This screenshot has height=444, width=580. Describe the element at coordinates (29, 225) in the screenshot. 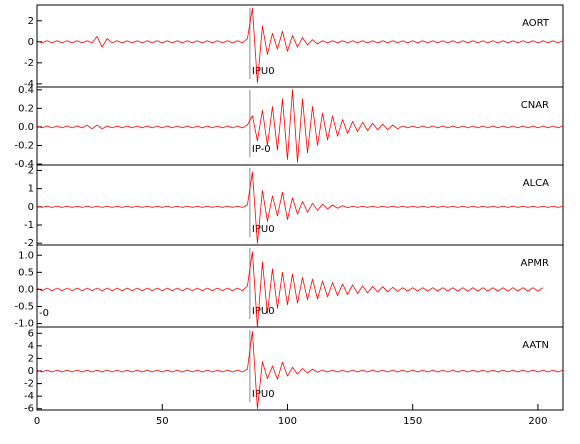

I see `y-tick-label: -1` at that location.